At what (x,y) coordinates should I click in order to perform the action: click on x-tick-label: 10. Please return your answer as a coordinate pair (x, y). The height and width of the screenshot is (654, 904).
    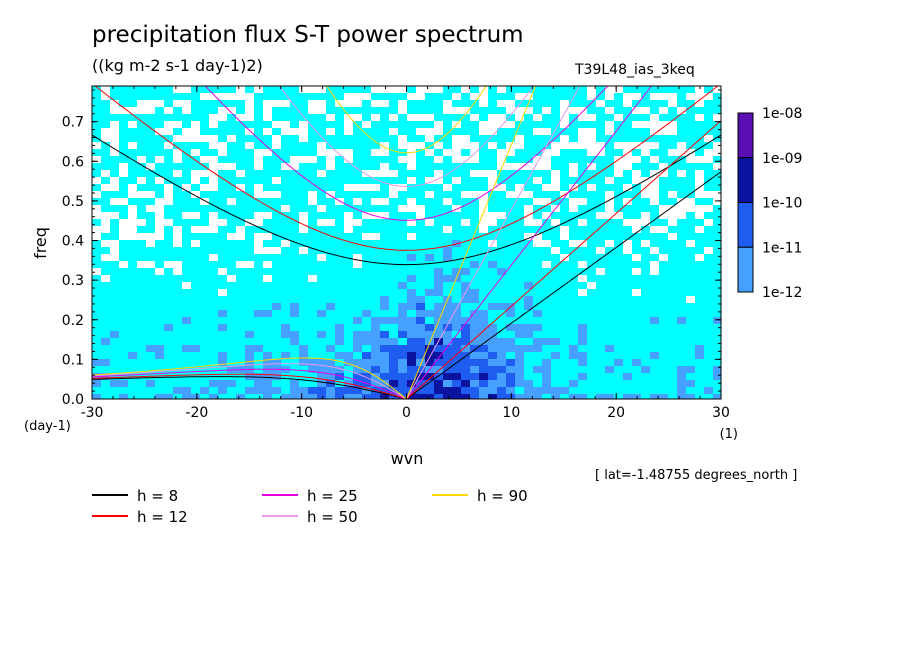
    Looking at the image, I should click on (511, 413).